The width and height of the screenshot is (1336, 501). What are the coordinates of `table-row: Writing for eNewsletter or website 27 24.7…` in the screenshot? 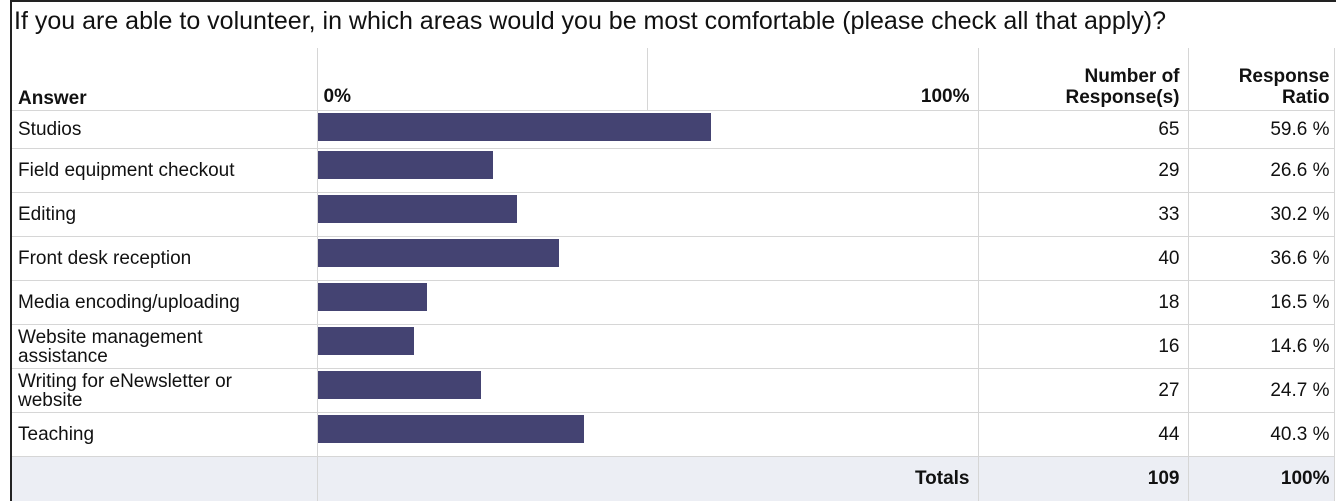 It's located at (673, 390).